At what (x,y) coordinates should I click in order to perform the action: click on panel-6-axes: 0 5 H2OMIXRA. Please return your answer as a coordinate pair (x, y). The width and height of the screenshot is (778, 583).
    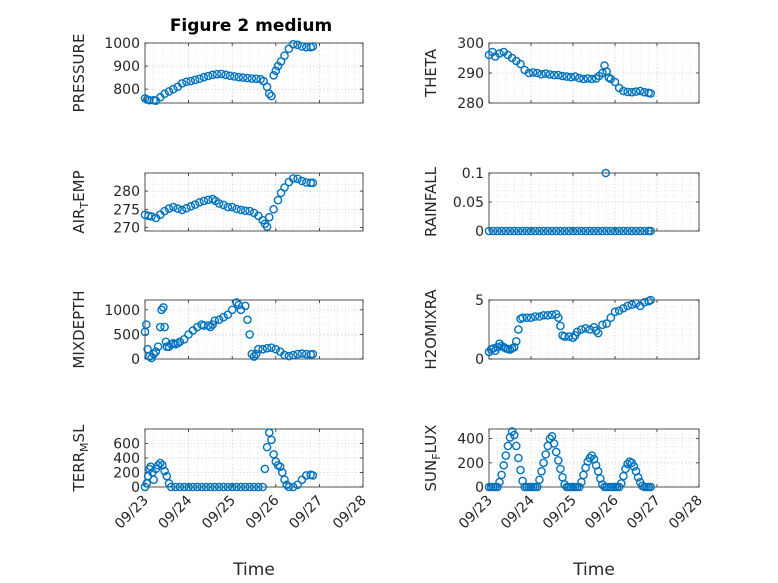
    Looking at the image, I should click on (561, 329).